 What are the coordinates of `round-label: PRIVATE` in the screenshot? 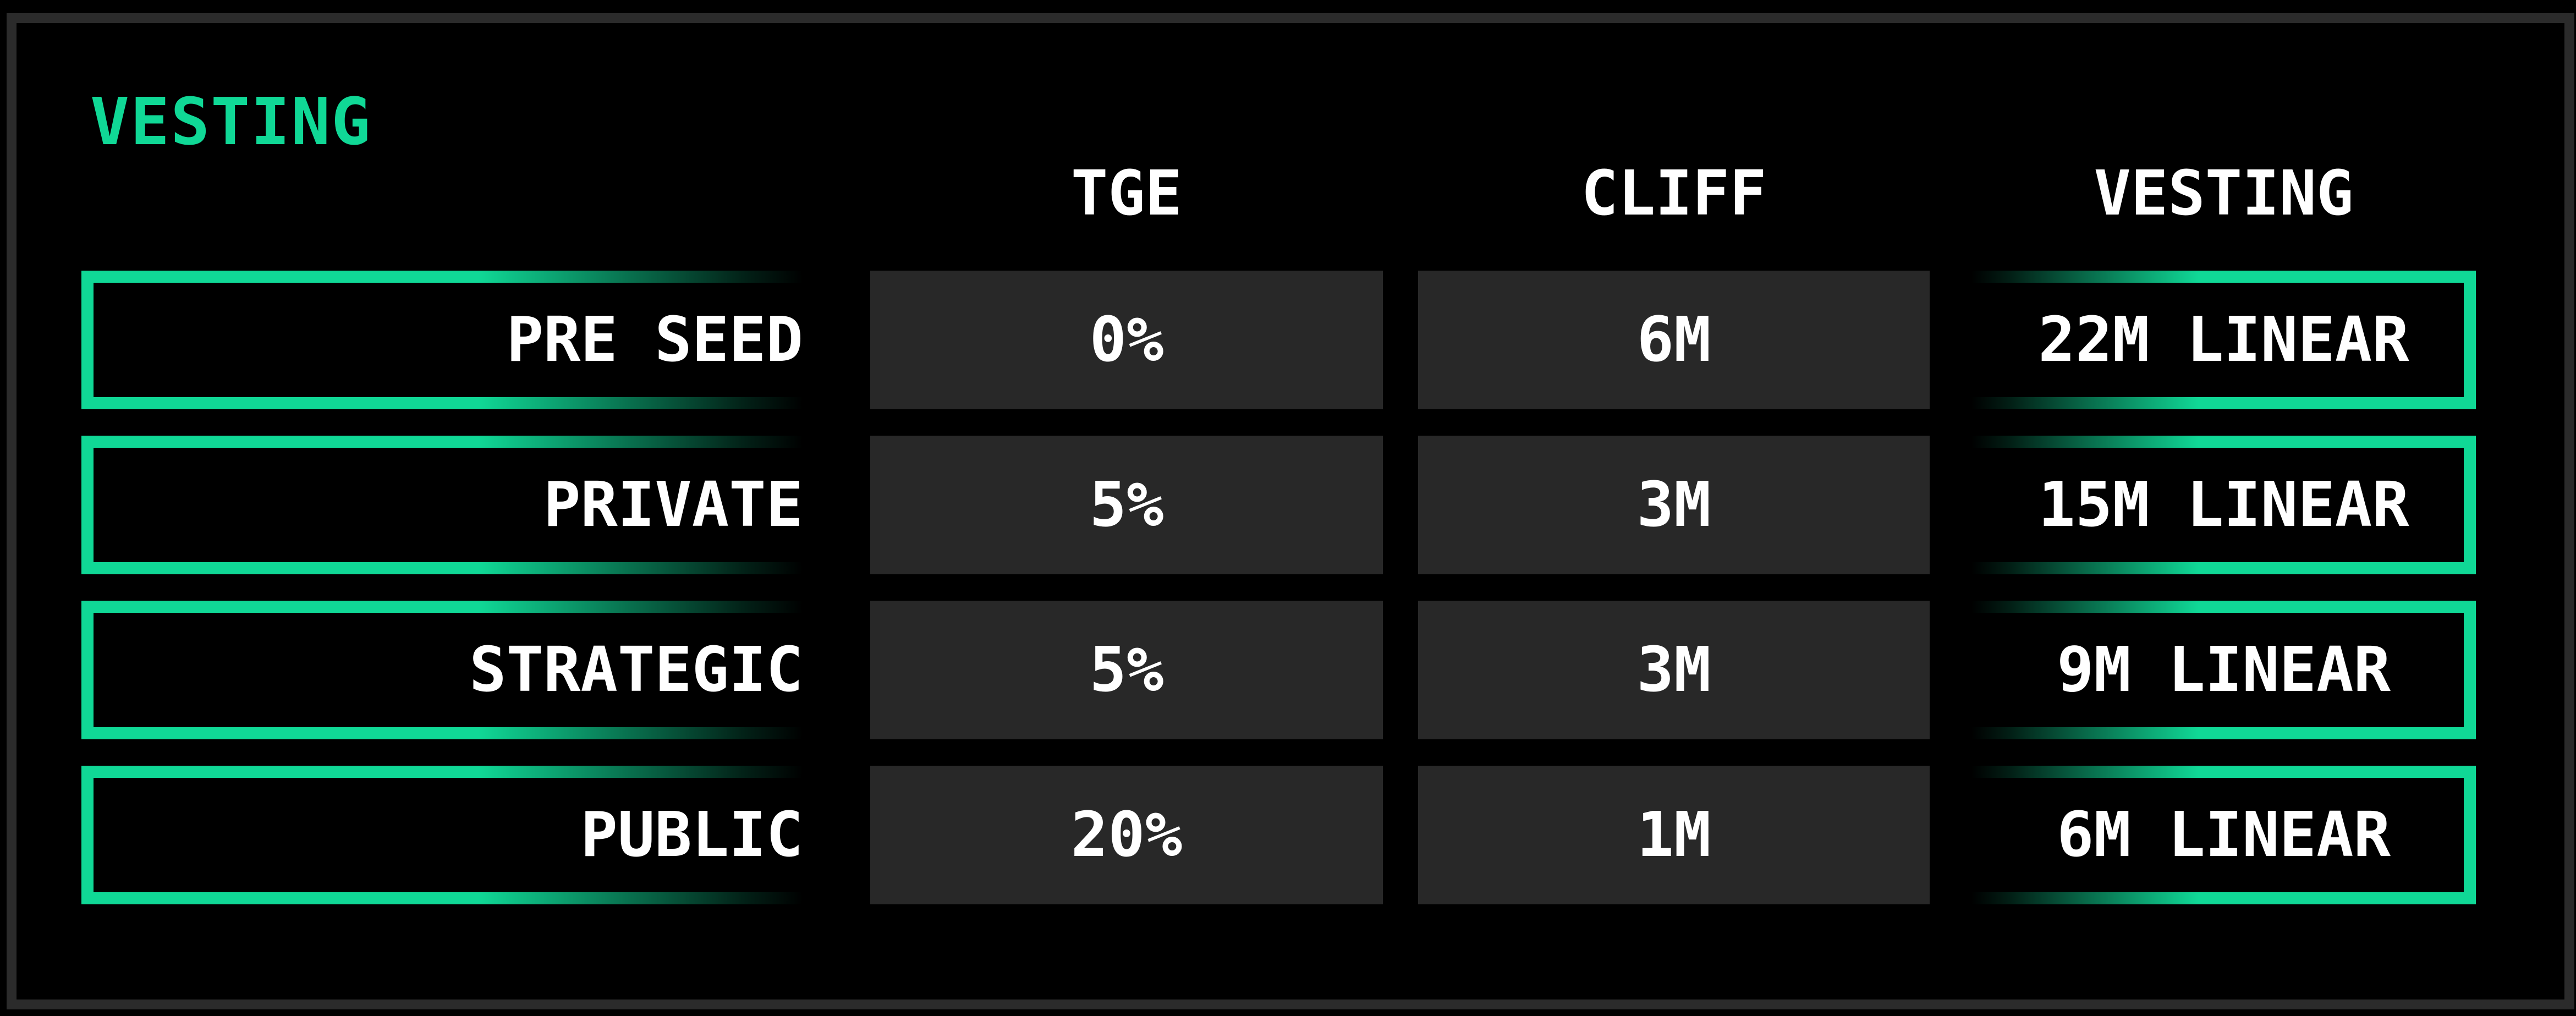 It's located at (673, 505).